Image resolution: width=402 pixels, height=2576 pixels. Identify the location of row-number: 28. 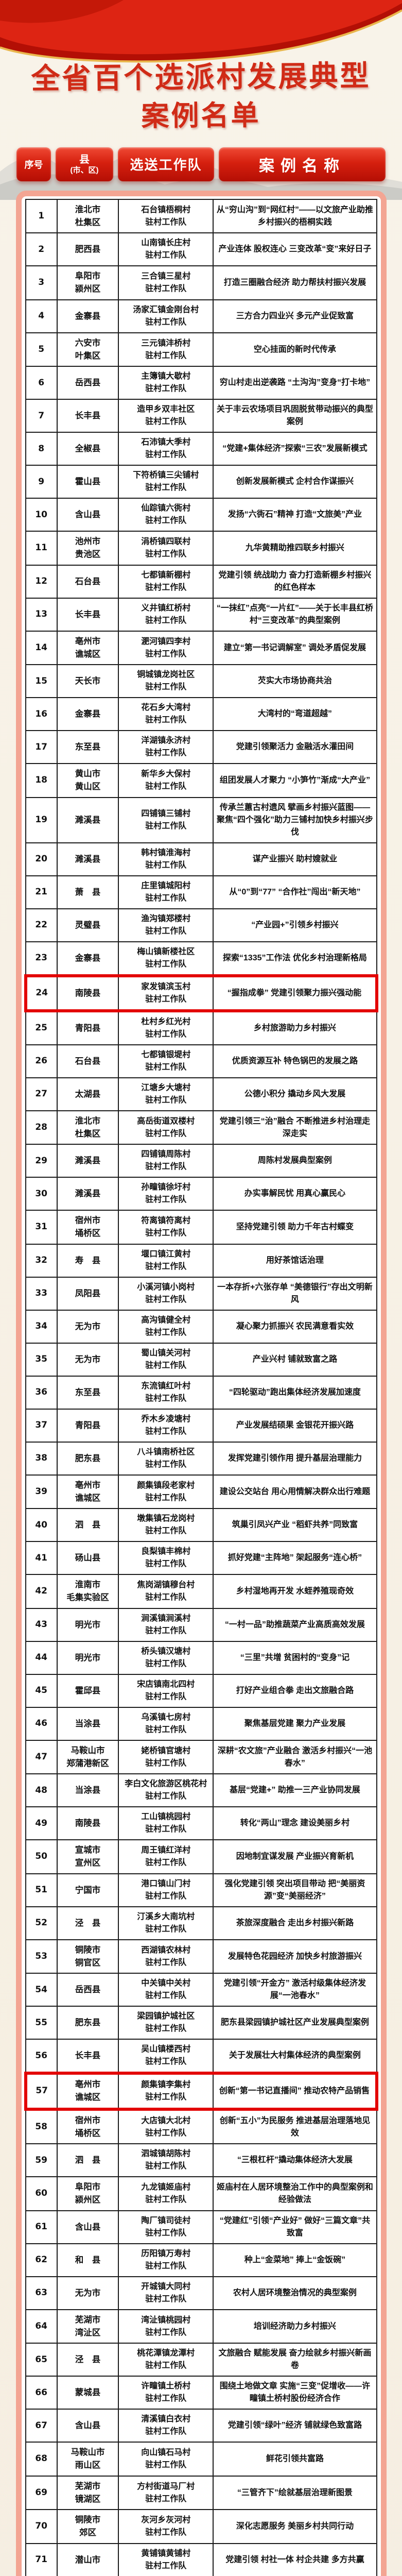
(42, 1127).